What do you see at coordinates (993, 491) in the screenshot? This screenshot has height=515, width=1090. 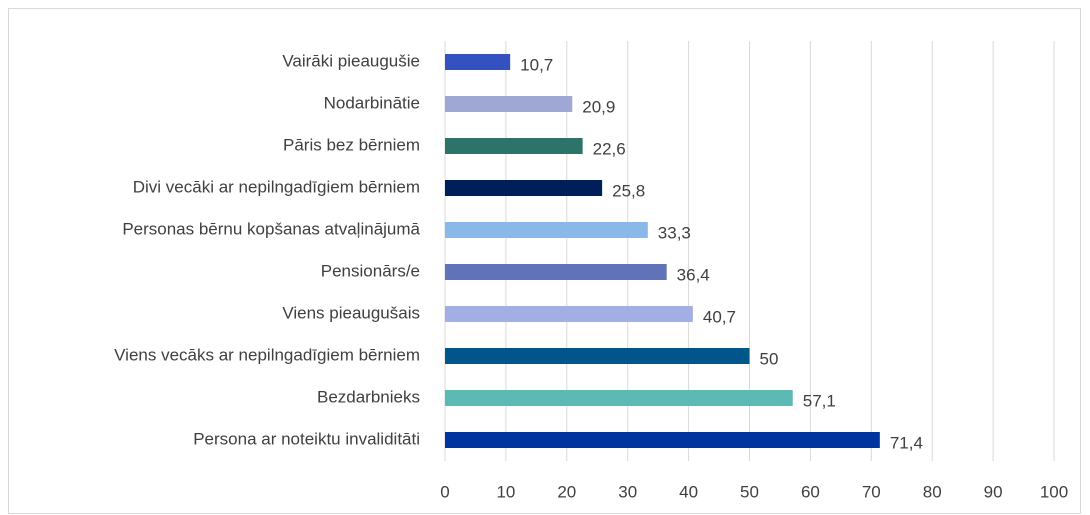 I see `x-tick-label: 90` at bounding box center [993, 491].